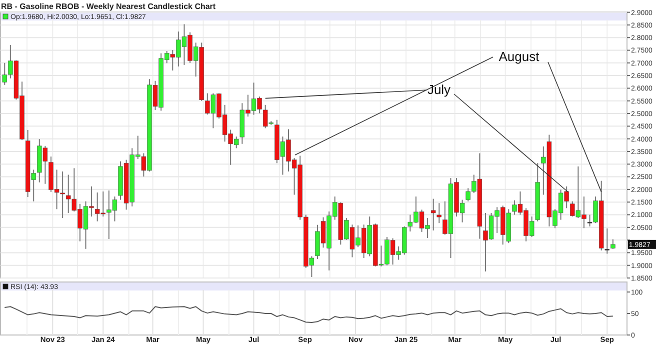 The image size is (656, 345). I want to click on line-series, so click(309, 315).